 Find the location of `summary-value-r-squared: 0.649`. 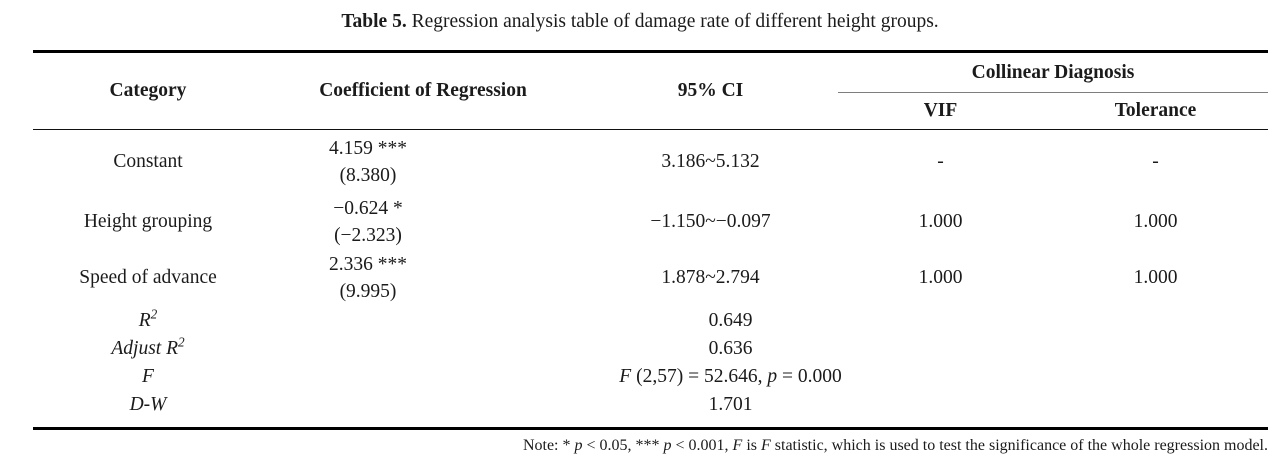

summary-value-r-squared: 0.649 is located at coordinates (730, 320).